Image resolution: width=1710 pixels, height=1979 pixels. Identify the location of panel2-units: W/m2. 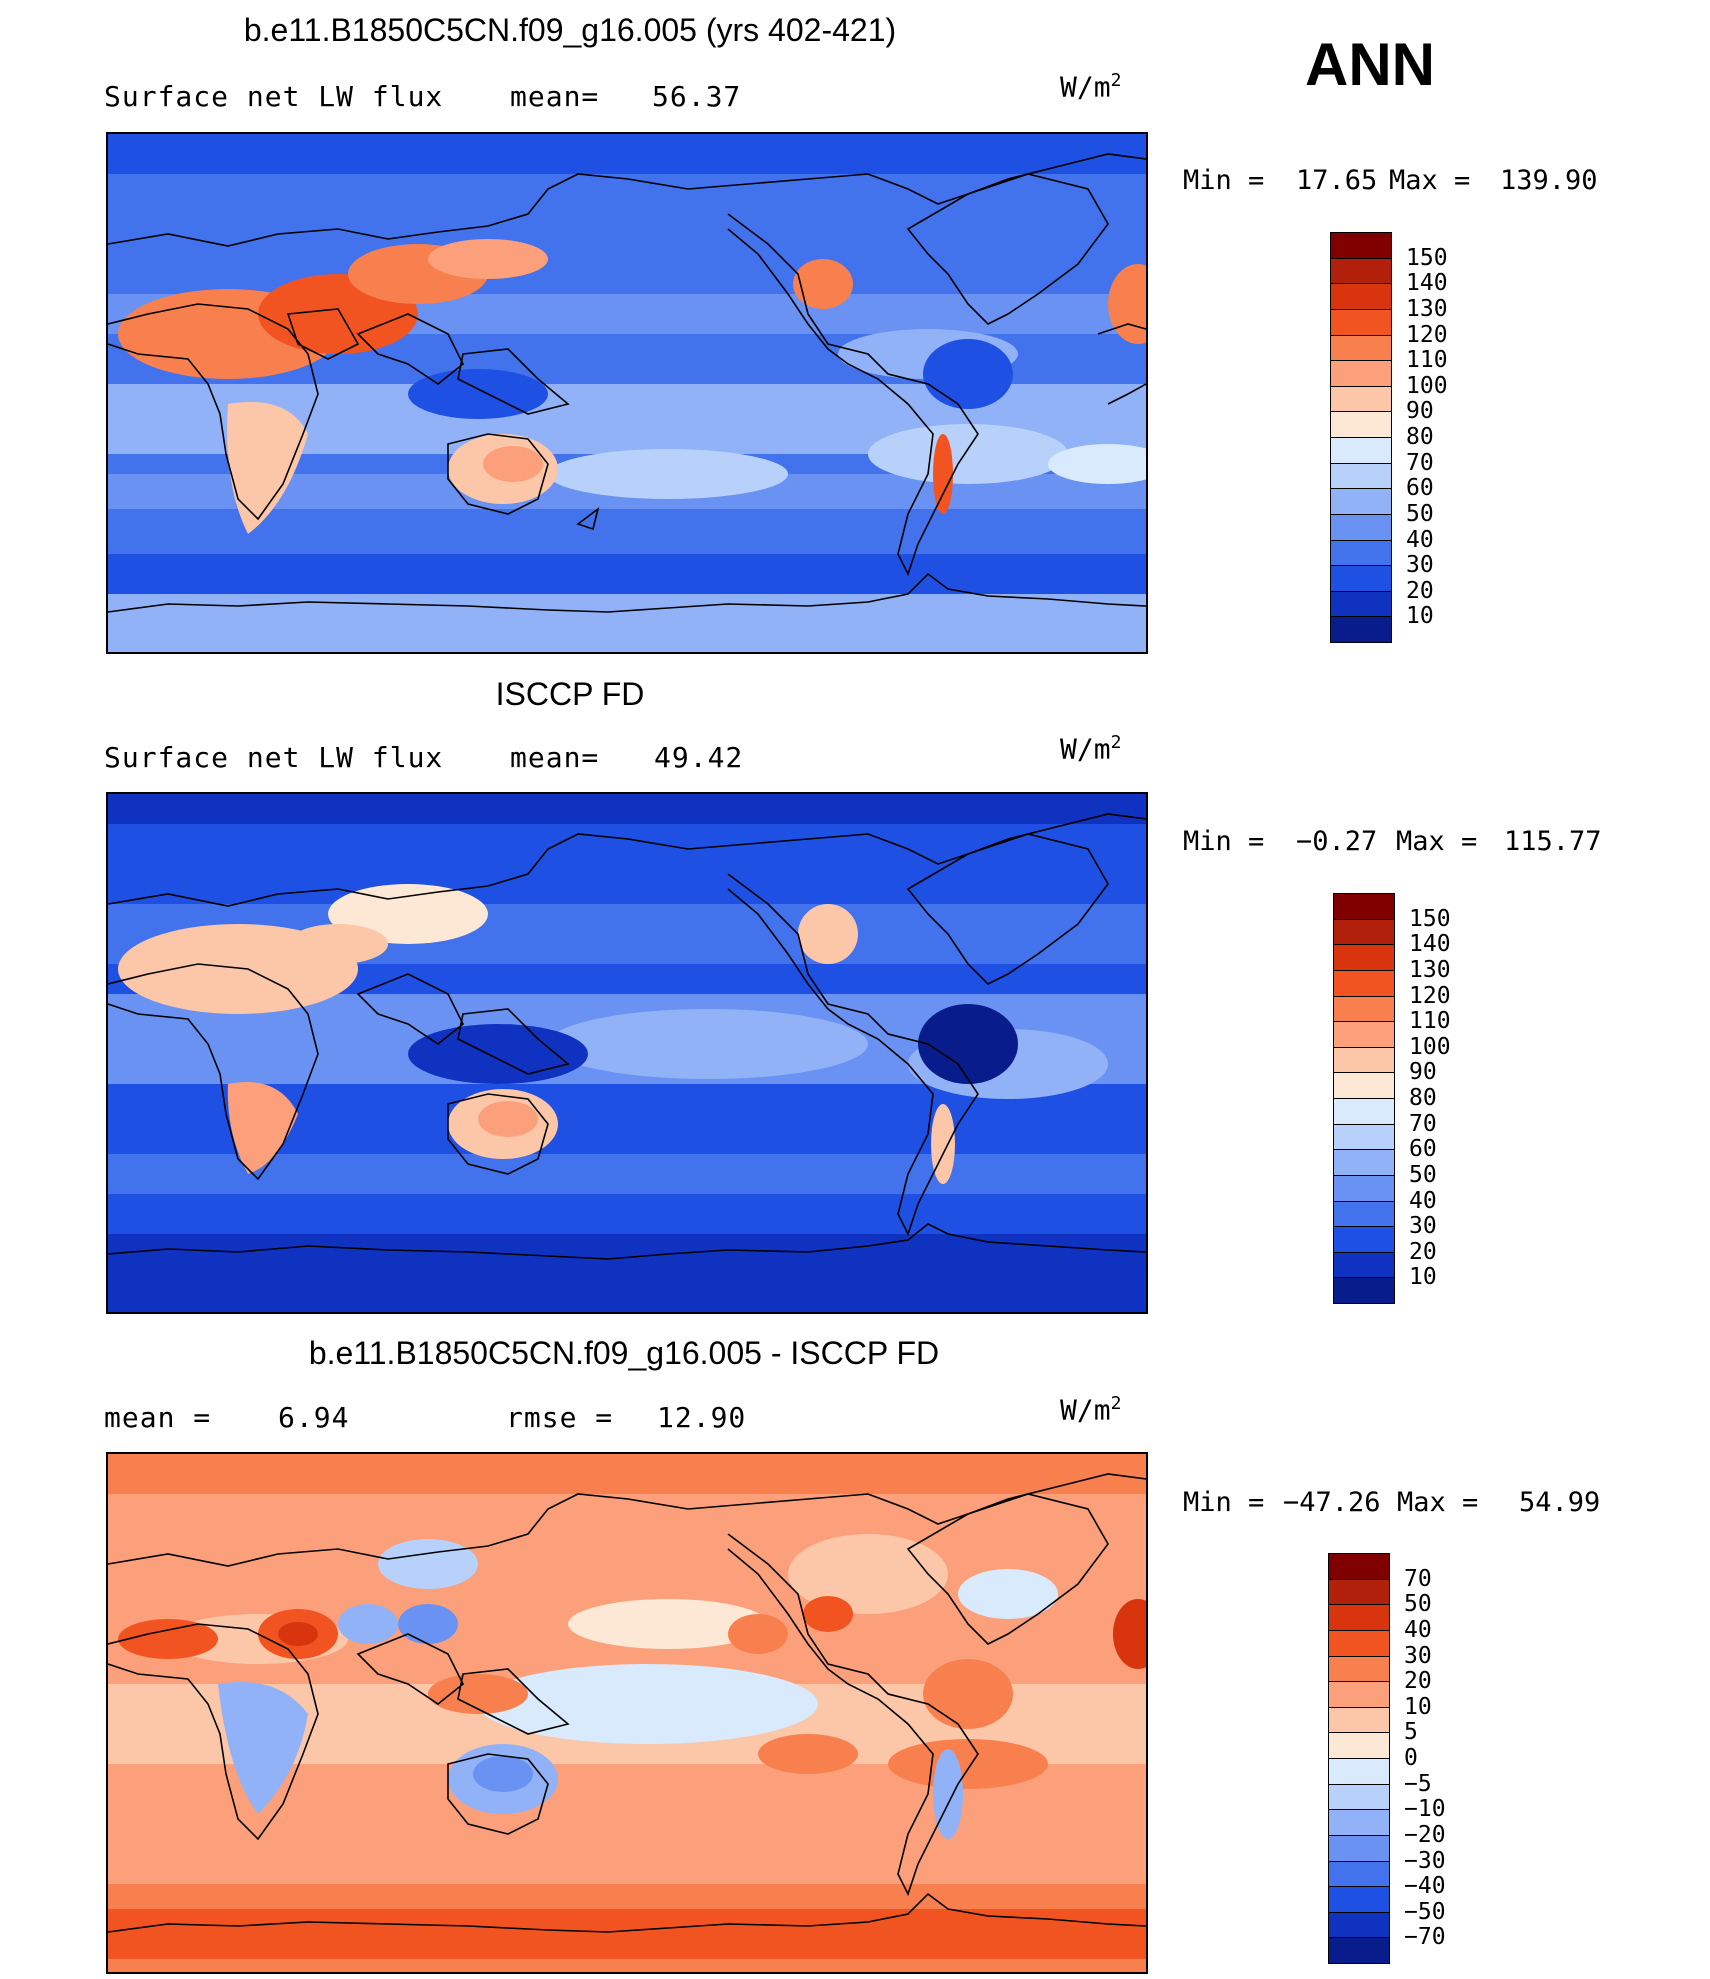
(1091, 749).